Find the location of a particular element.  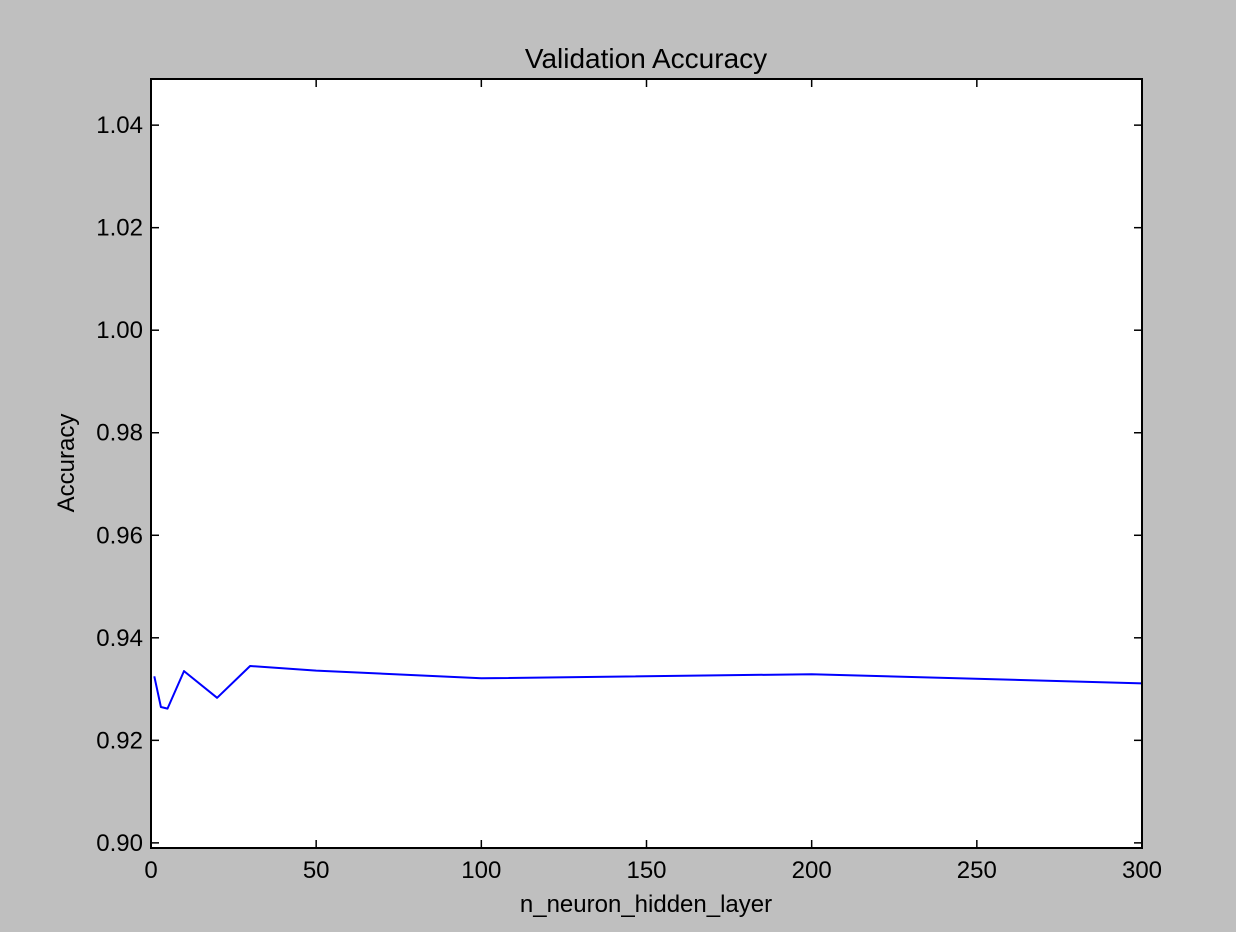

y-tick-label: 0.98 is located at coordinates (119, 433).